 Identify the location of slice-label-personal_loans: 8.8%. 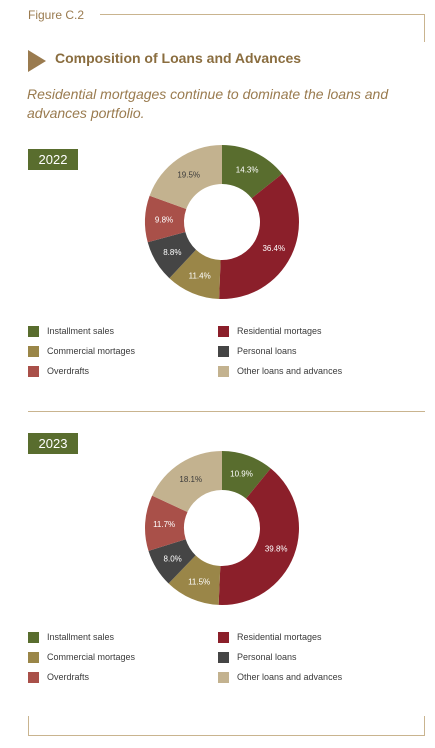
(172, 252).